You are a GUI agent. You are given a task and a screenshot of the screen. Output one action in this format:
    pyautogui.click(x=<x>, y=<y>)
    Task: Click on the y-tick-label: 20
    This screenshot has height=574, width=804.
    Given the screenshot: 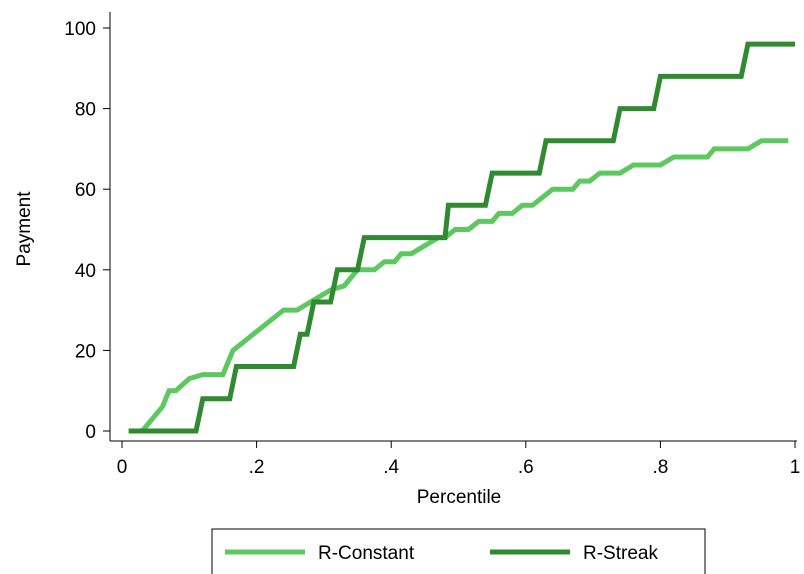 What is the action you would take?
    pyautogui.click(x=85, y=351)
    